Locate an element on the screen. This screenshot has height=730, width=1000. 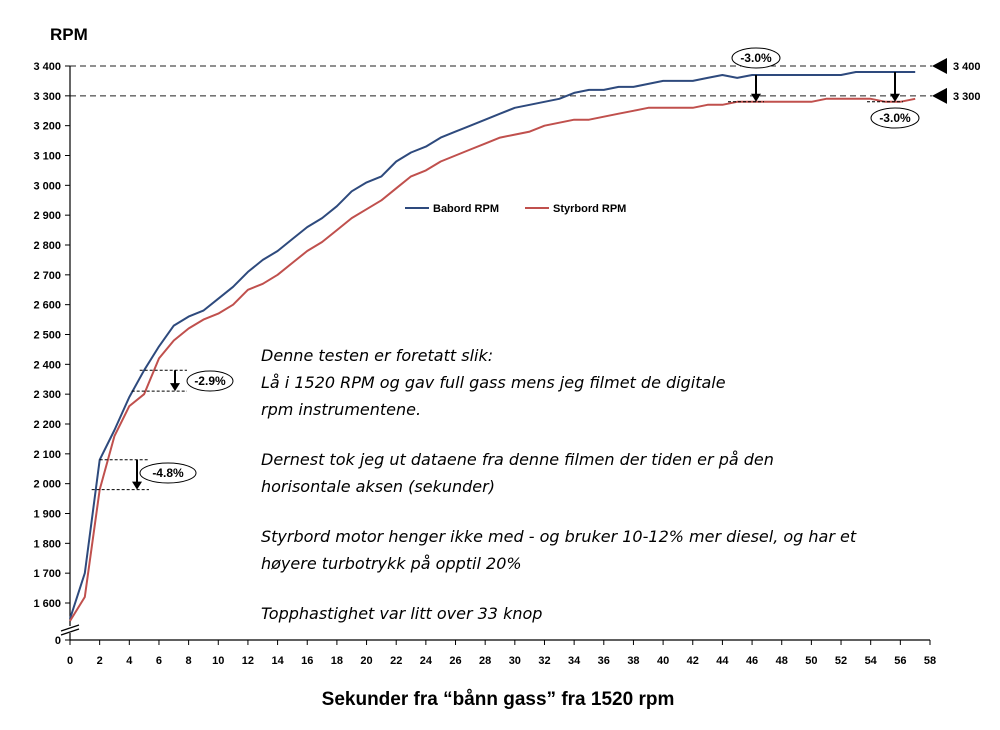
annotation-line: rpm instrumentene. is located at coordinates (341, 409).